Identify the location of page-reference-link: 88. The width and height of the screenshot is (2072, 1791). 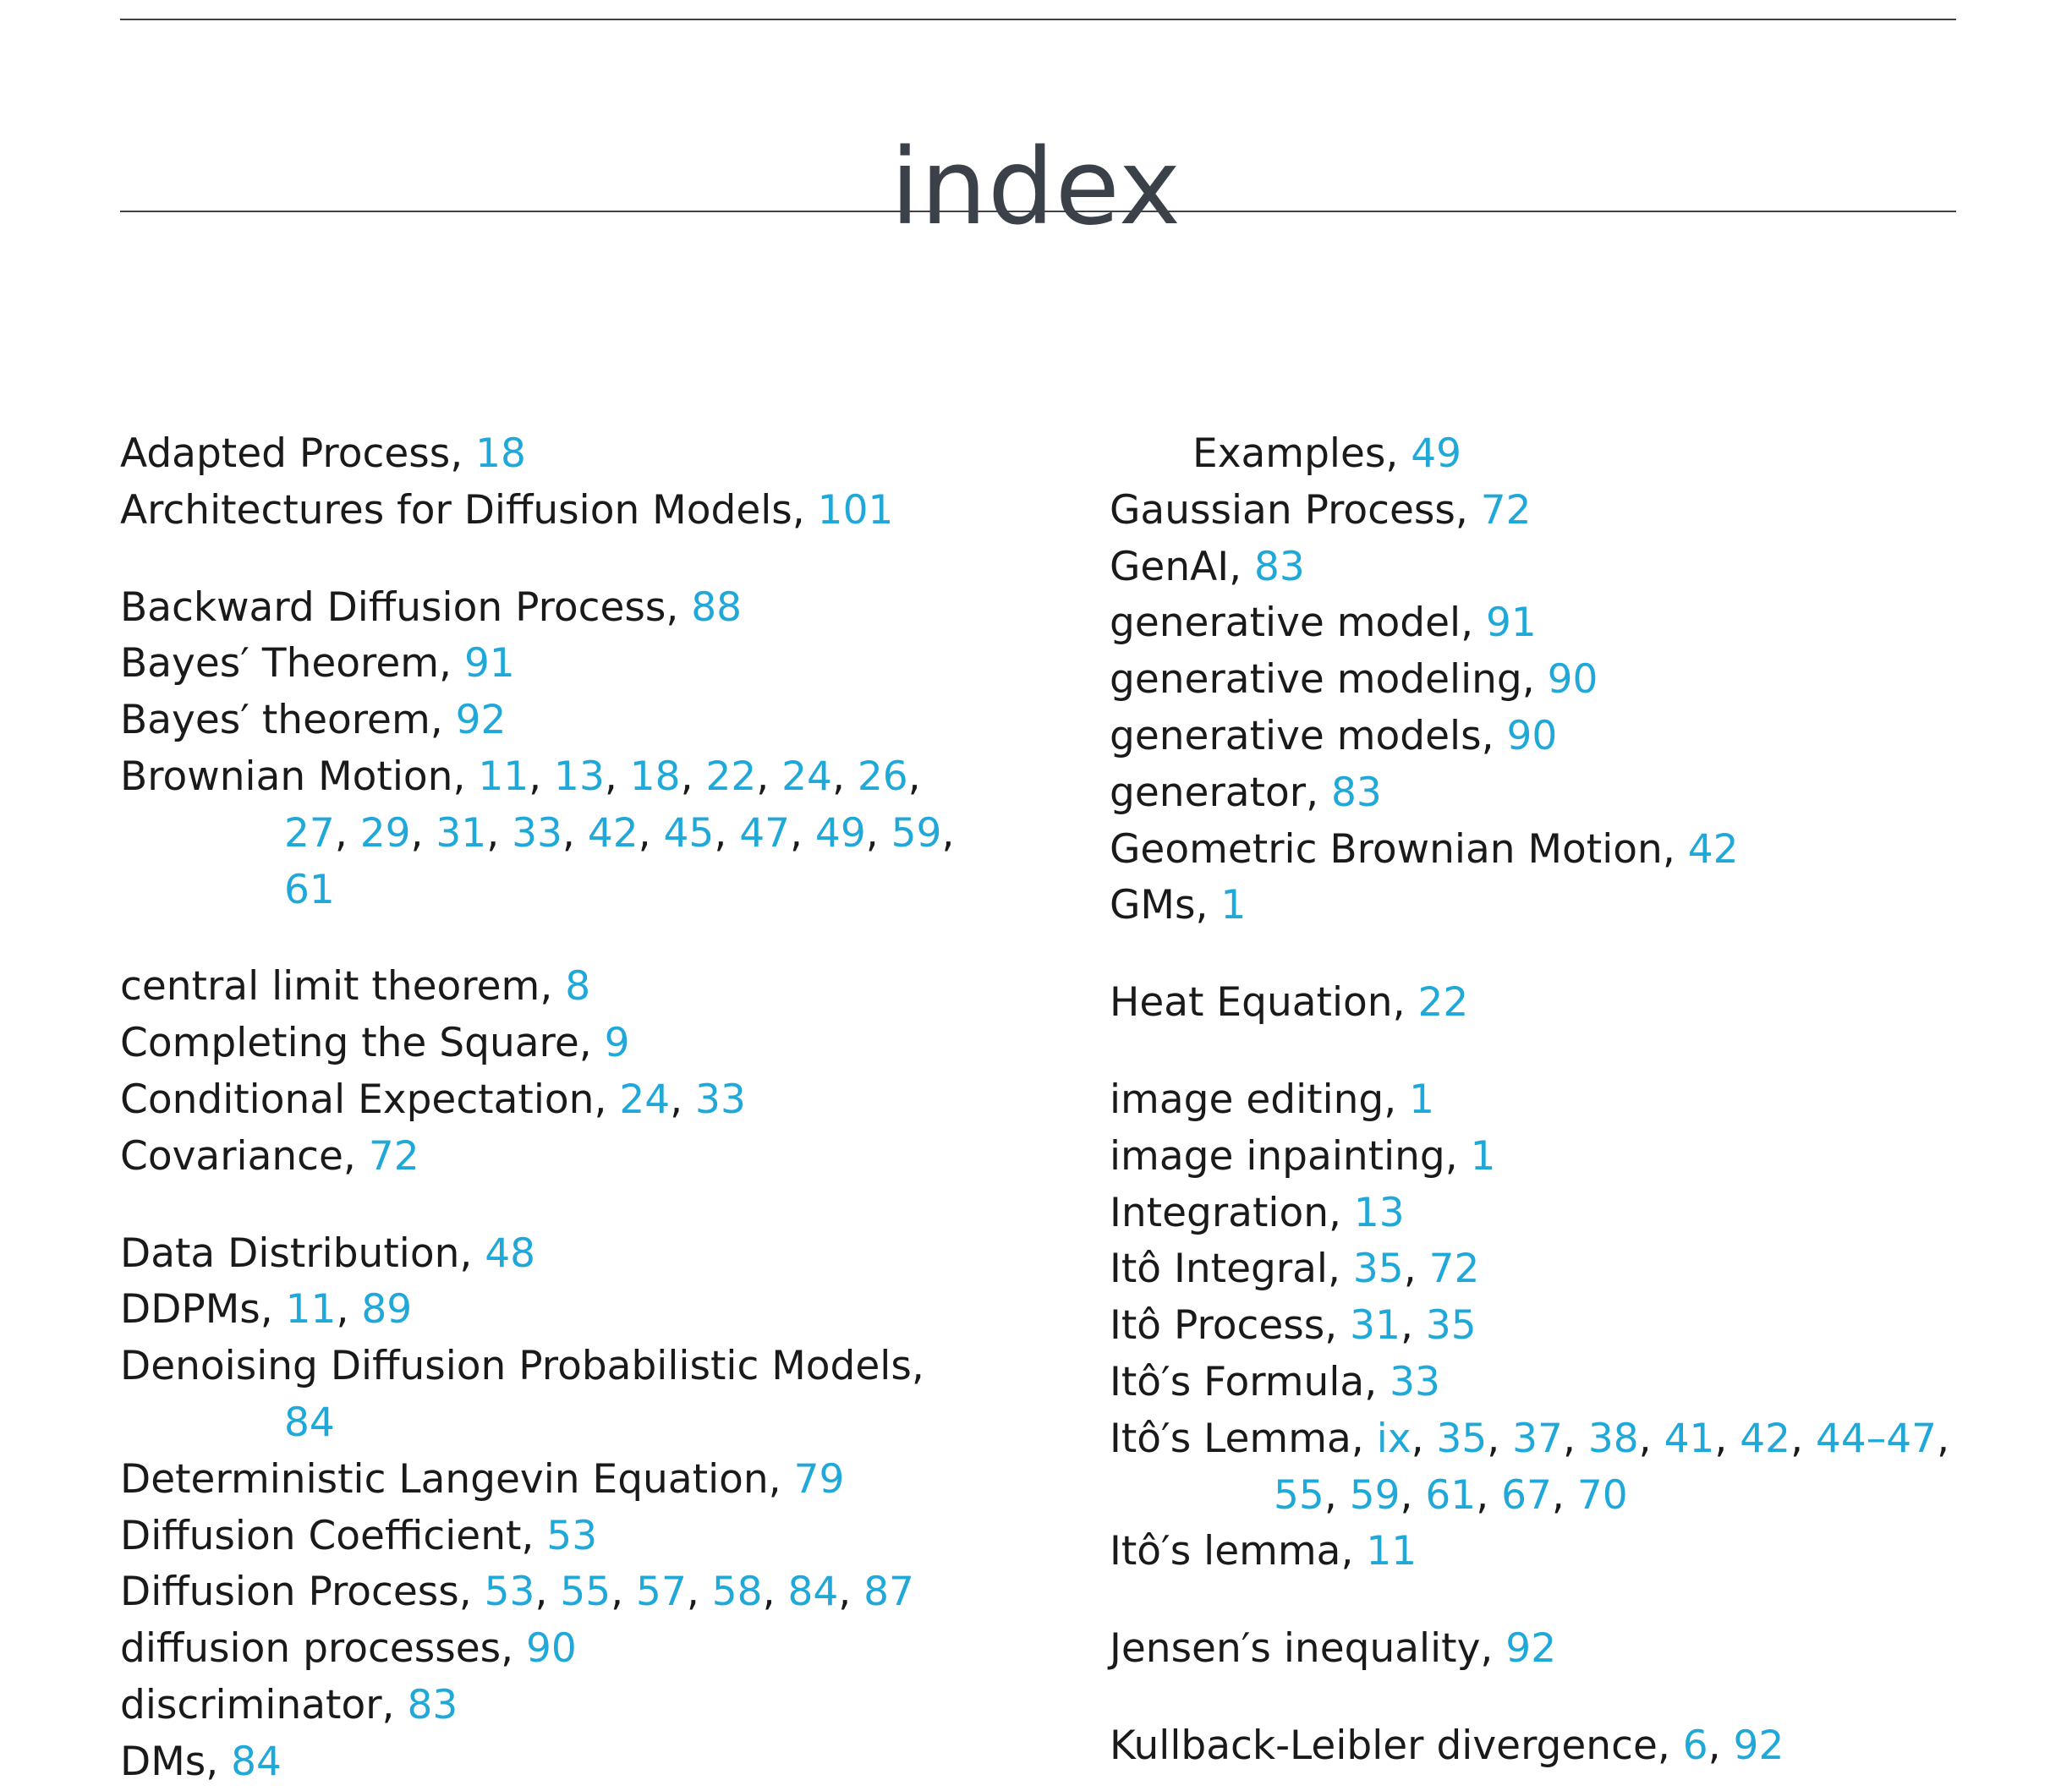
(717, 607).